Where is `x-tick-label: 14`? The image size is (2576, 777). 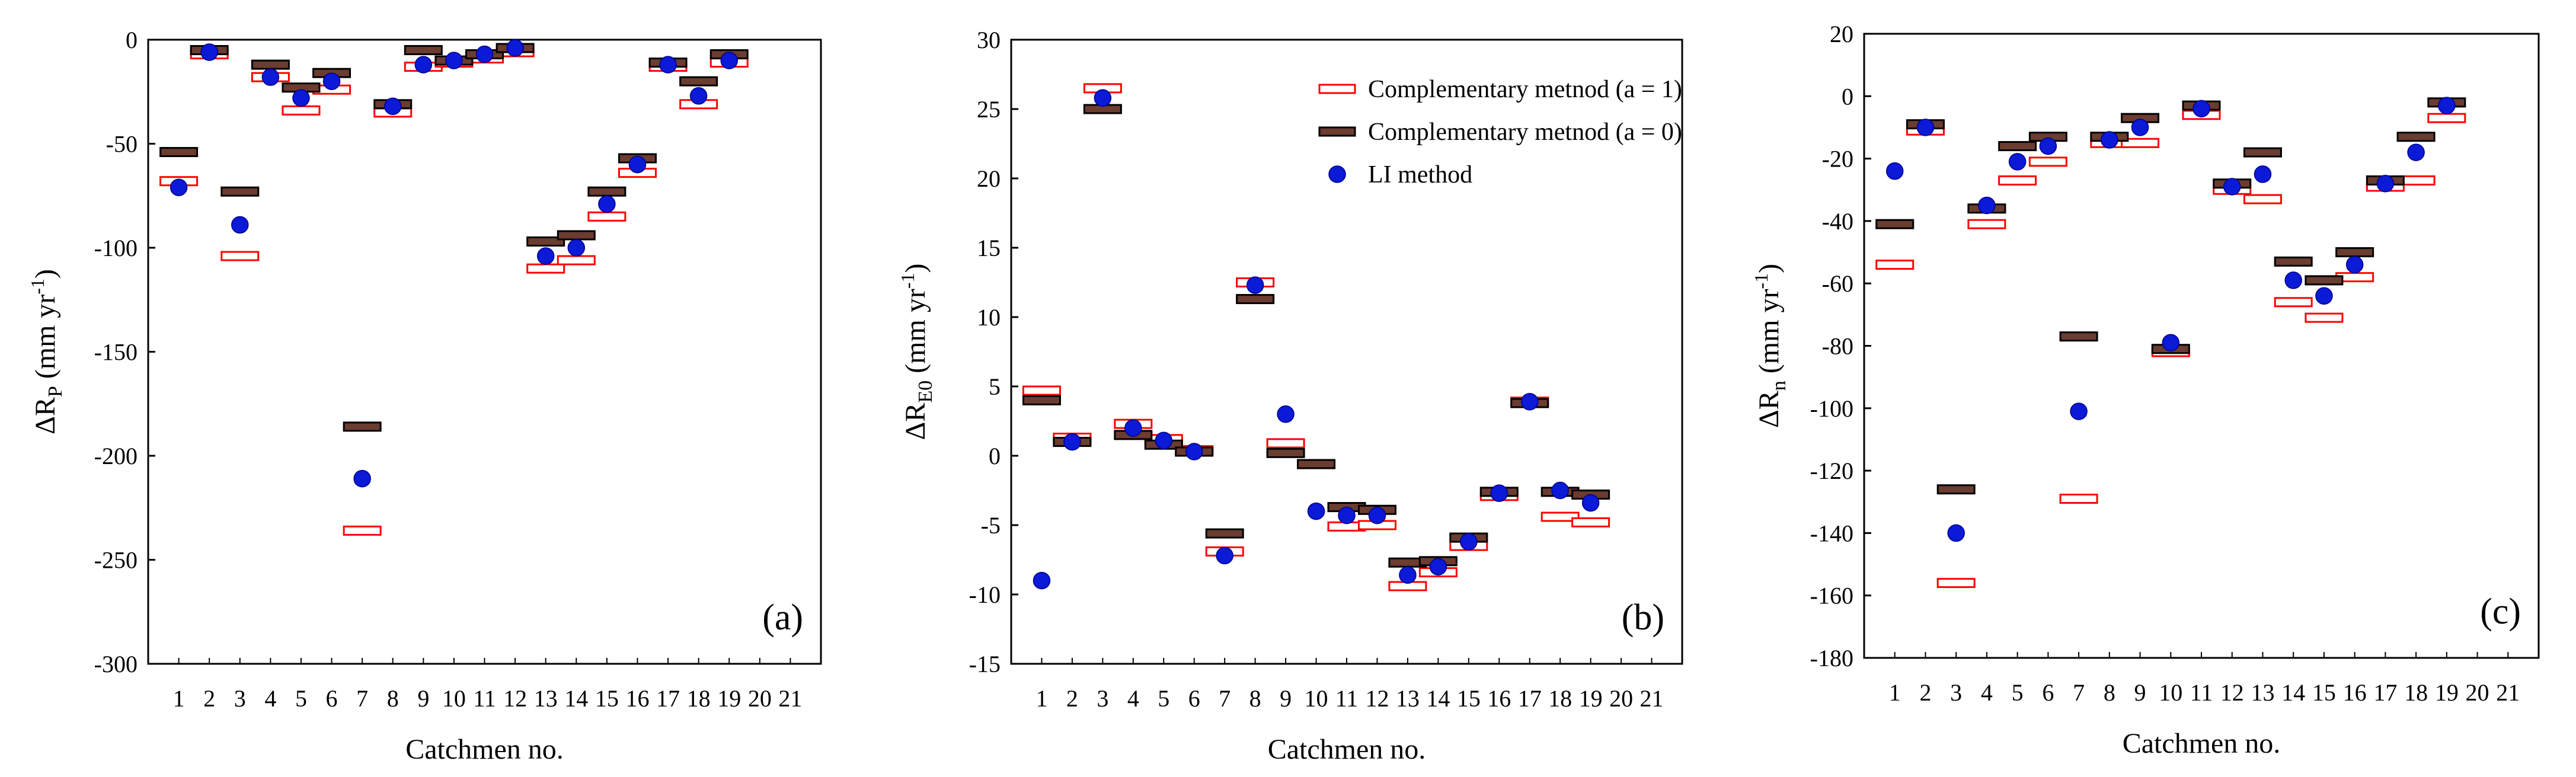
x-tick-label: 14 is located at coordinates (2293, 692).